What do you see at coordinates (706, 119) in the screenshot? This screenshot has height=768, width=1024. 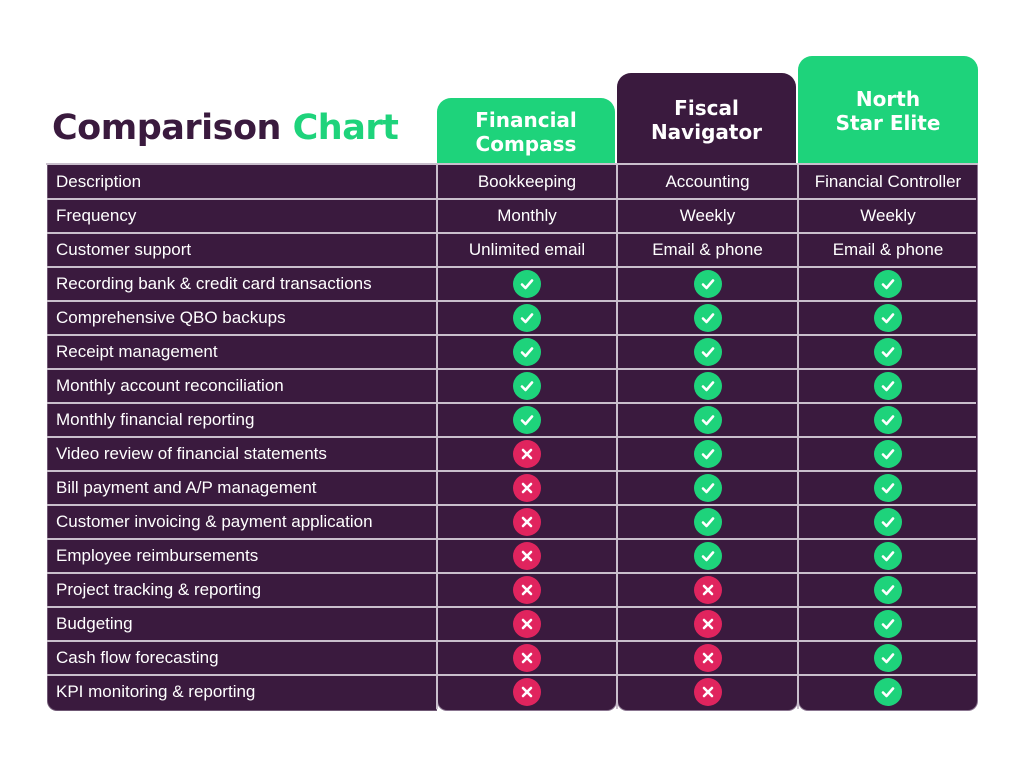 I see `plan-header-fiscal-navigator: Fiscal Navigator` at bounding box center [706, 119].